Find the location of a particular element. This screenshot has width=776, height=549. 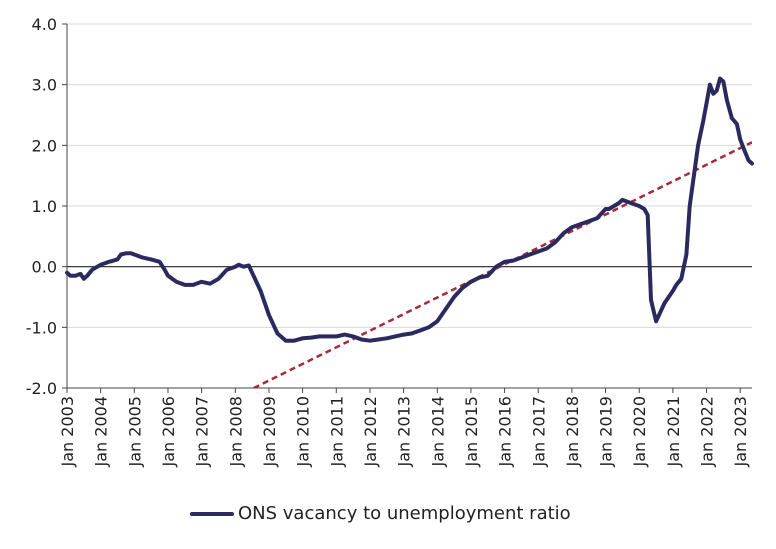

x-tick-label: Jan 2012 is located at coordinates (370, 431).